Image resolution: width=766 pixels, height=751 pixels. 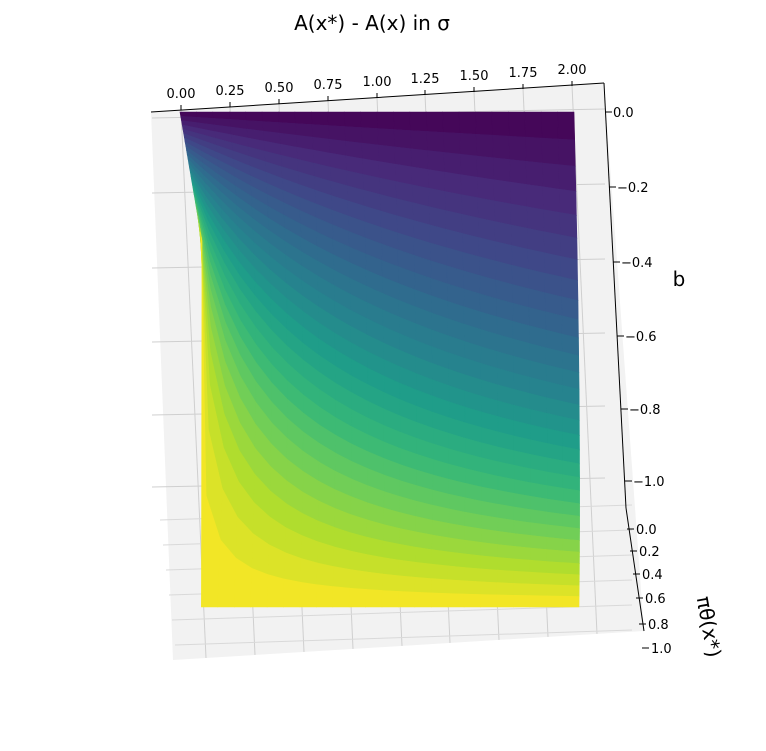 I want to click on chart-title: A(x*) - A(x) in σ, so click(x=372, y=23).